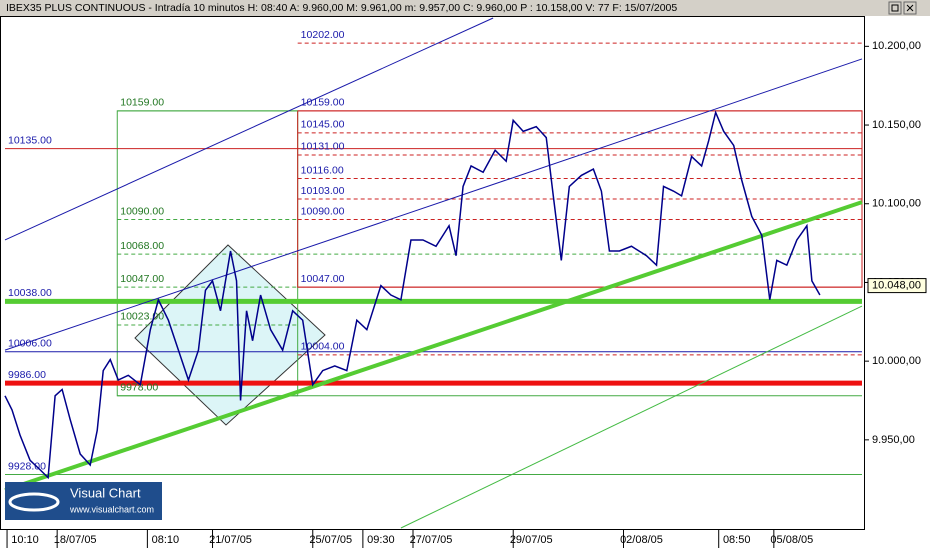  I want to click on level-label: 10202.00, so click(323, 35).